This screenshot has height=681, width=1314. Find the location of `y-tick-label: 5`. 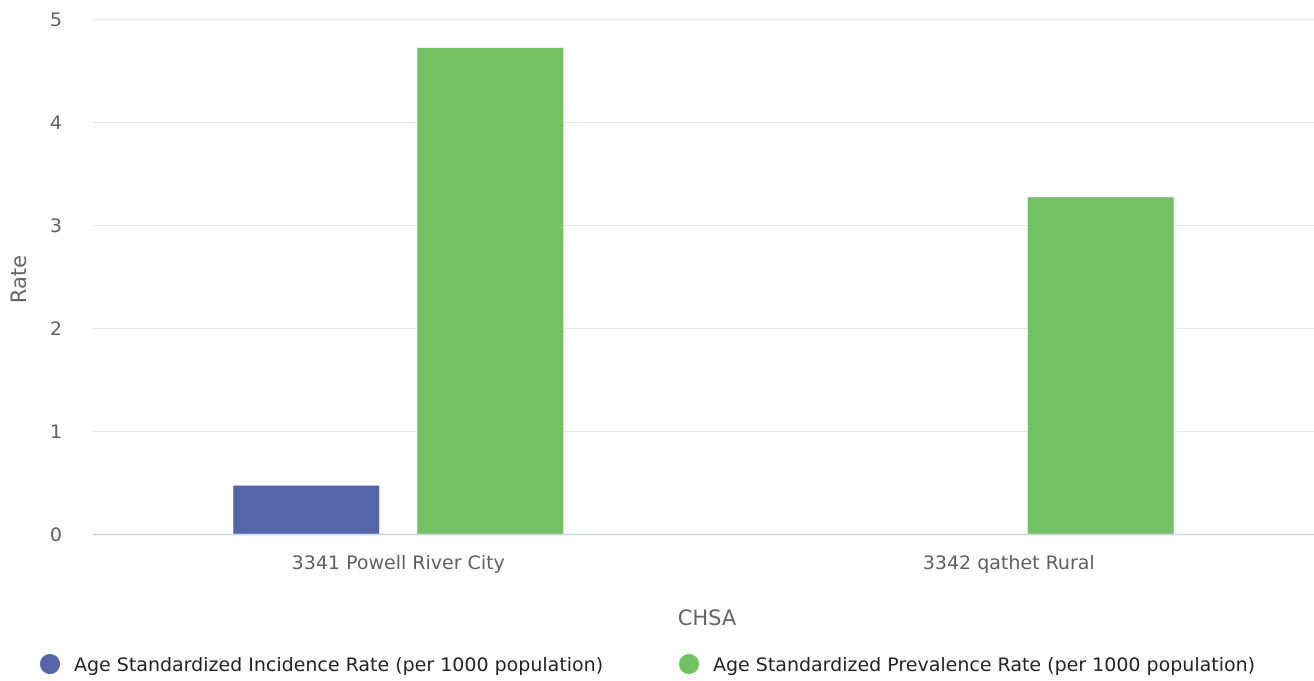

y-tick-label: 5 is located at coordinates (56, 20).